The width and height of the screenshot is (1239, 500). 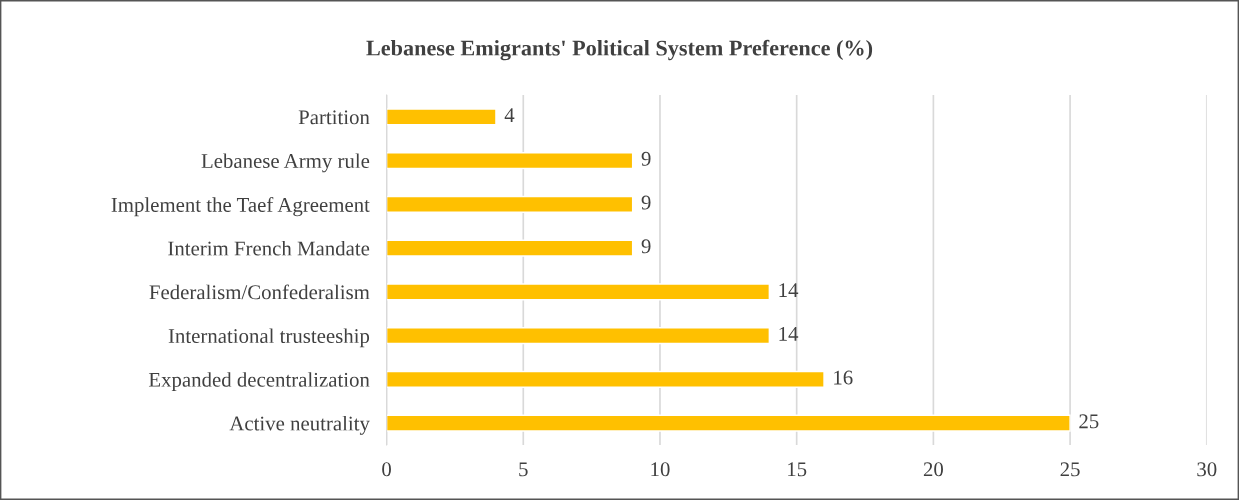 What do you see at coordinates (386, 469) in the screenshot?
I see `x-tick-label: 0` at bounding box center [386, 469].